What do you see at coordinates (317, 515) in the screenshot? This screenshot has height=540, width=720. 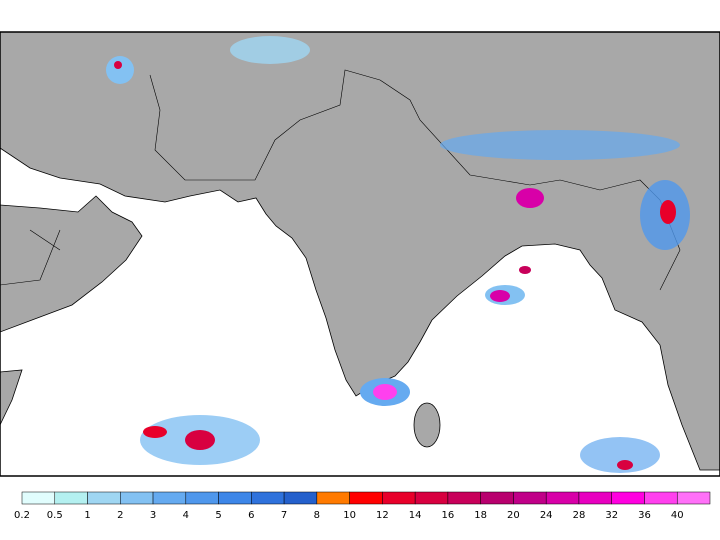 I see `colorbar-label: 8` at bounding box center [317, 515].